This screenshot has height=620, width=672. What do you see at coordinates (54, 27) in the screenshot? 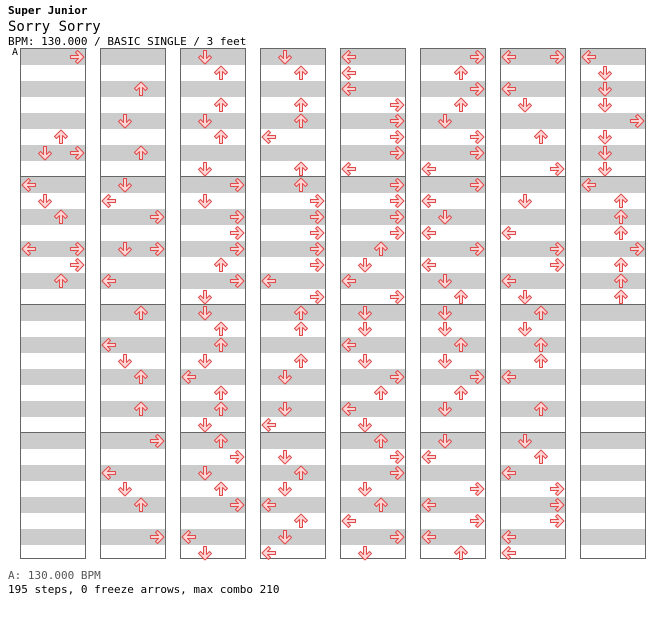
I see `song-title: Sorry Sorry` at bounding box center [54, 27].